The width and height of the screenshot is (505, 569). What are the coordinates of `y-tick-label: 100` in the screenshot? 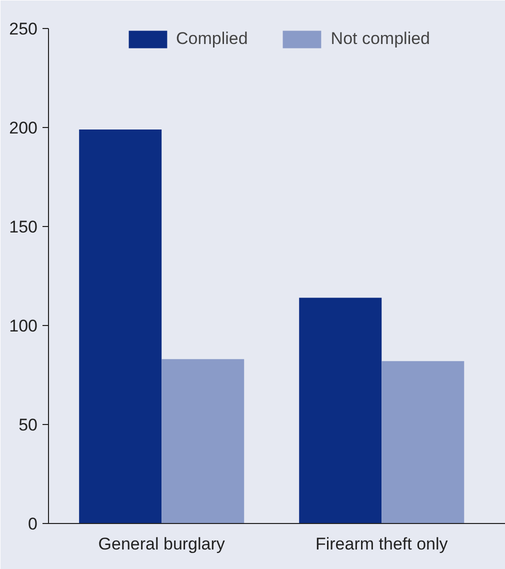 It's located at (23, 326).